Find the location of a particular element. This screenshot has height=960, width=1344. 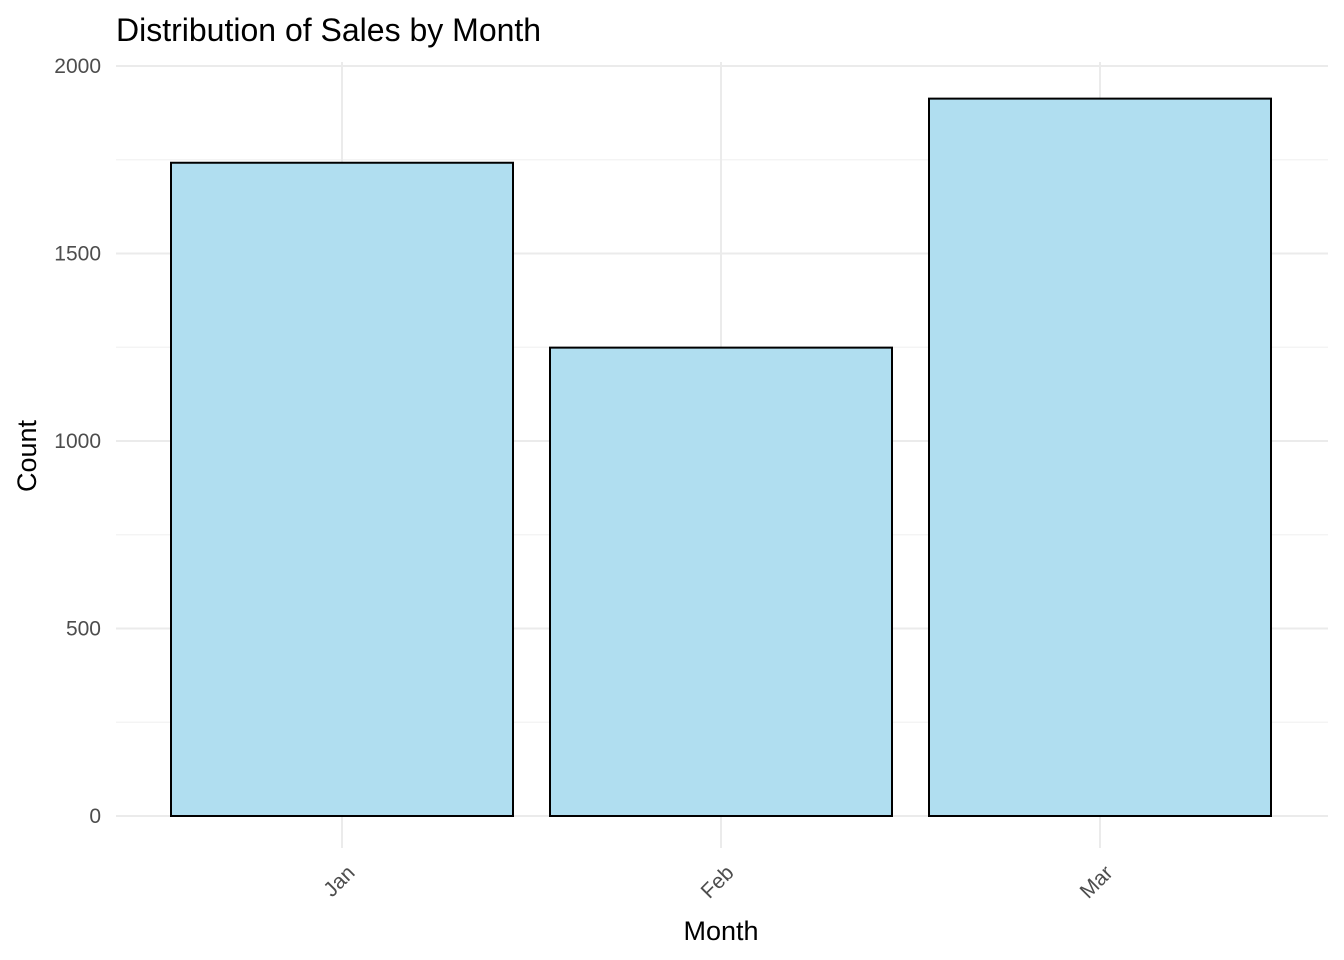

y-tick-label: 1000 is located at coordinates (77, 441).